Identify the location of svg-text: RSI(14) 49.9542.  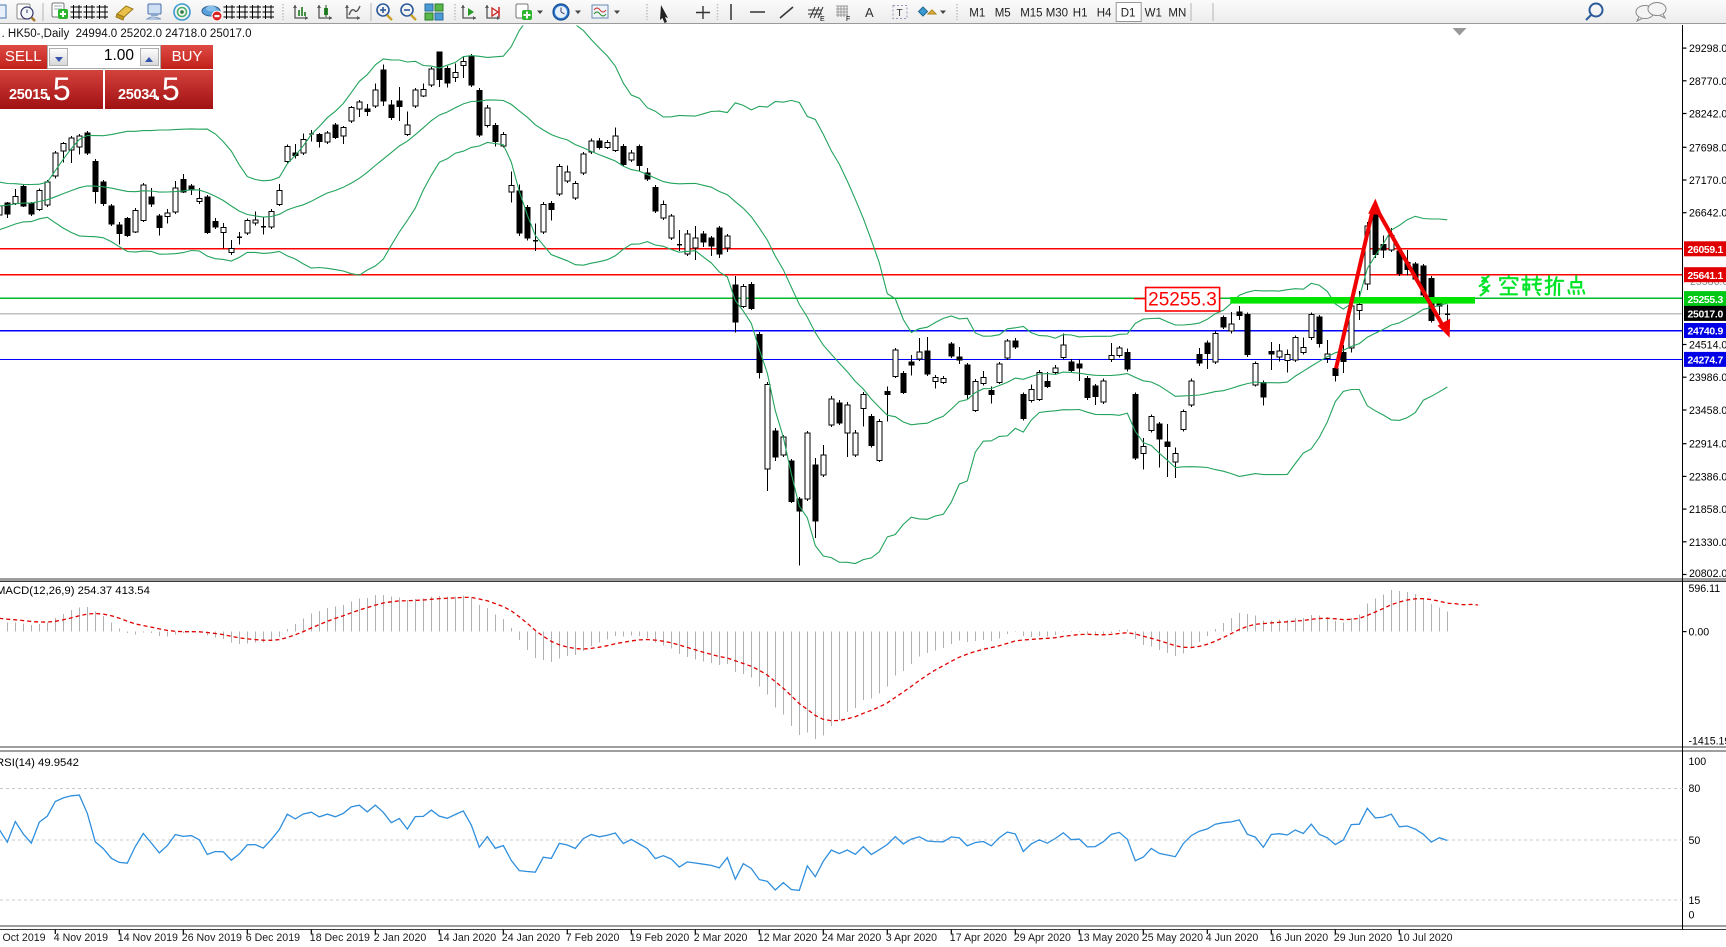
(39, 763).